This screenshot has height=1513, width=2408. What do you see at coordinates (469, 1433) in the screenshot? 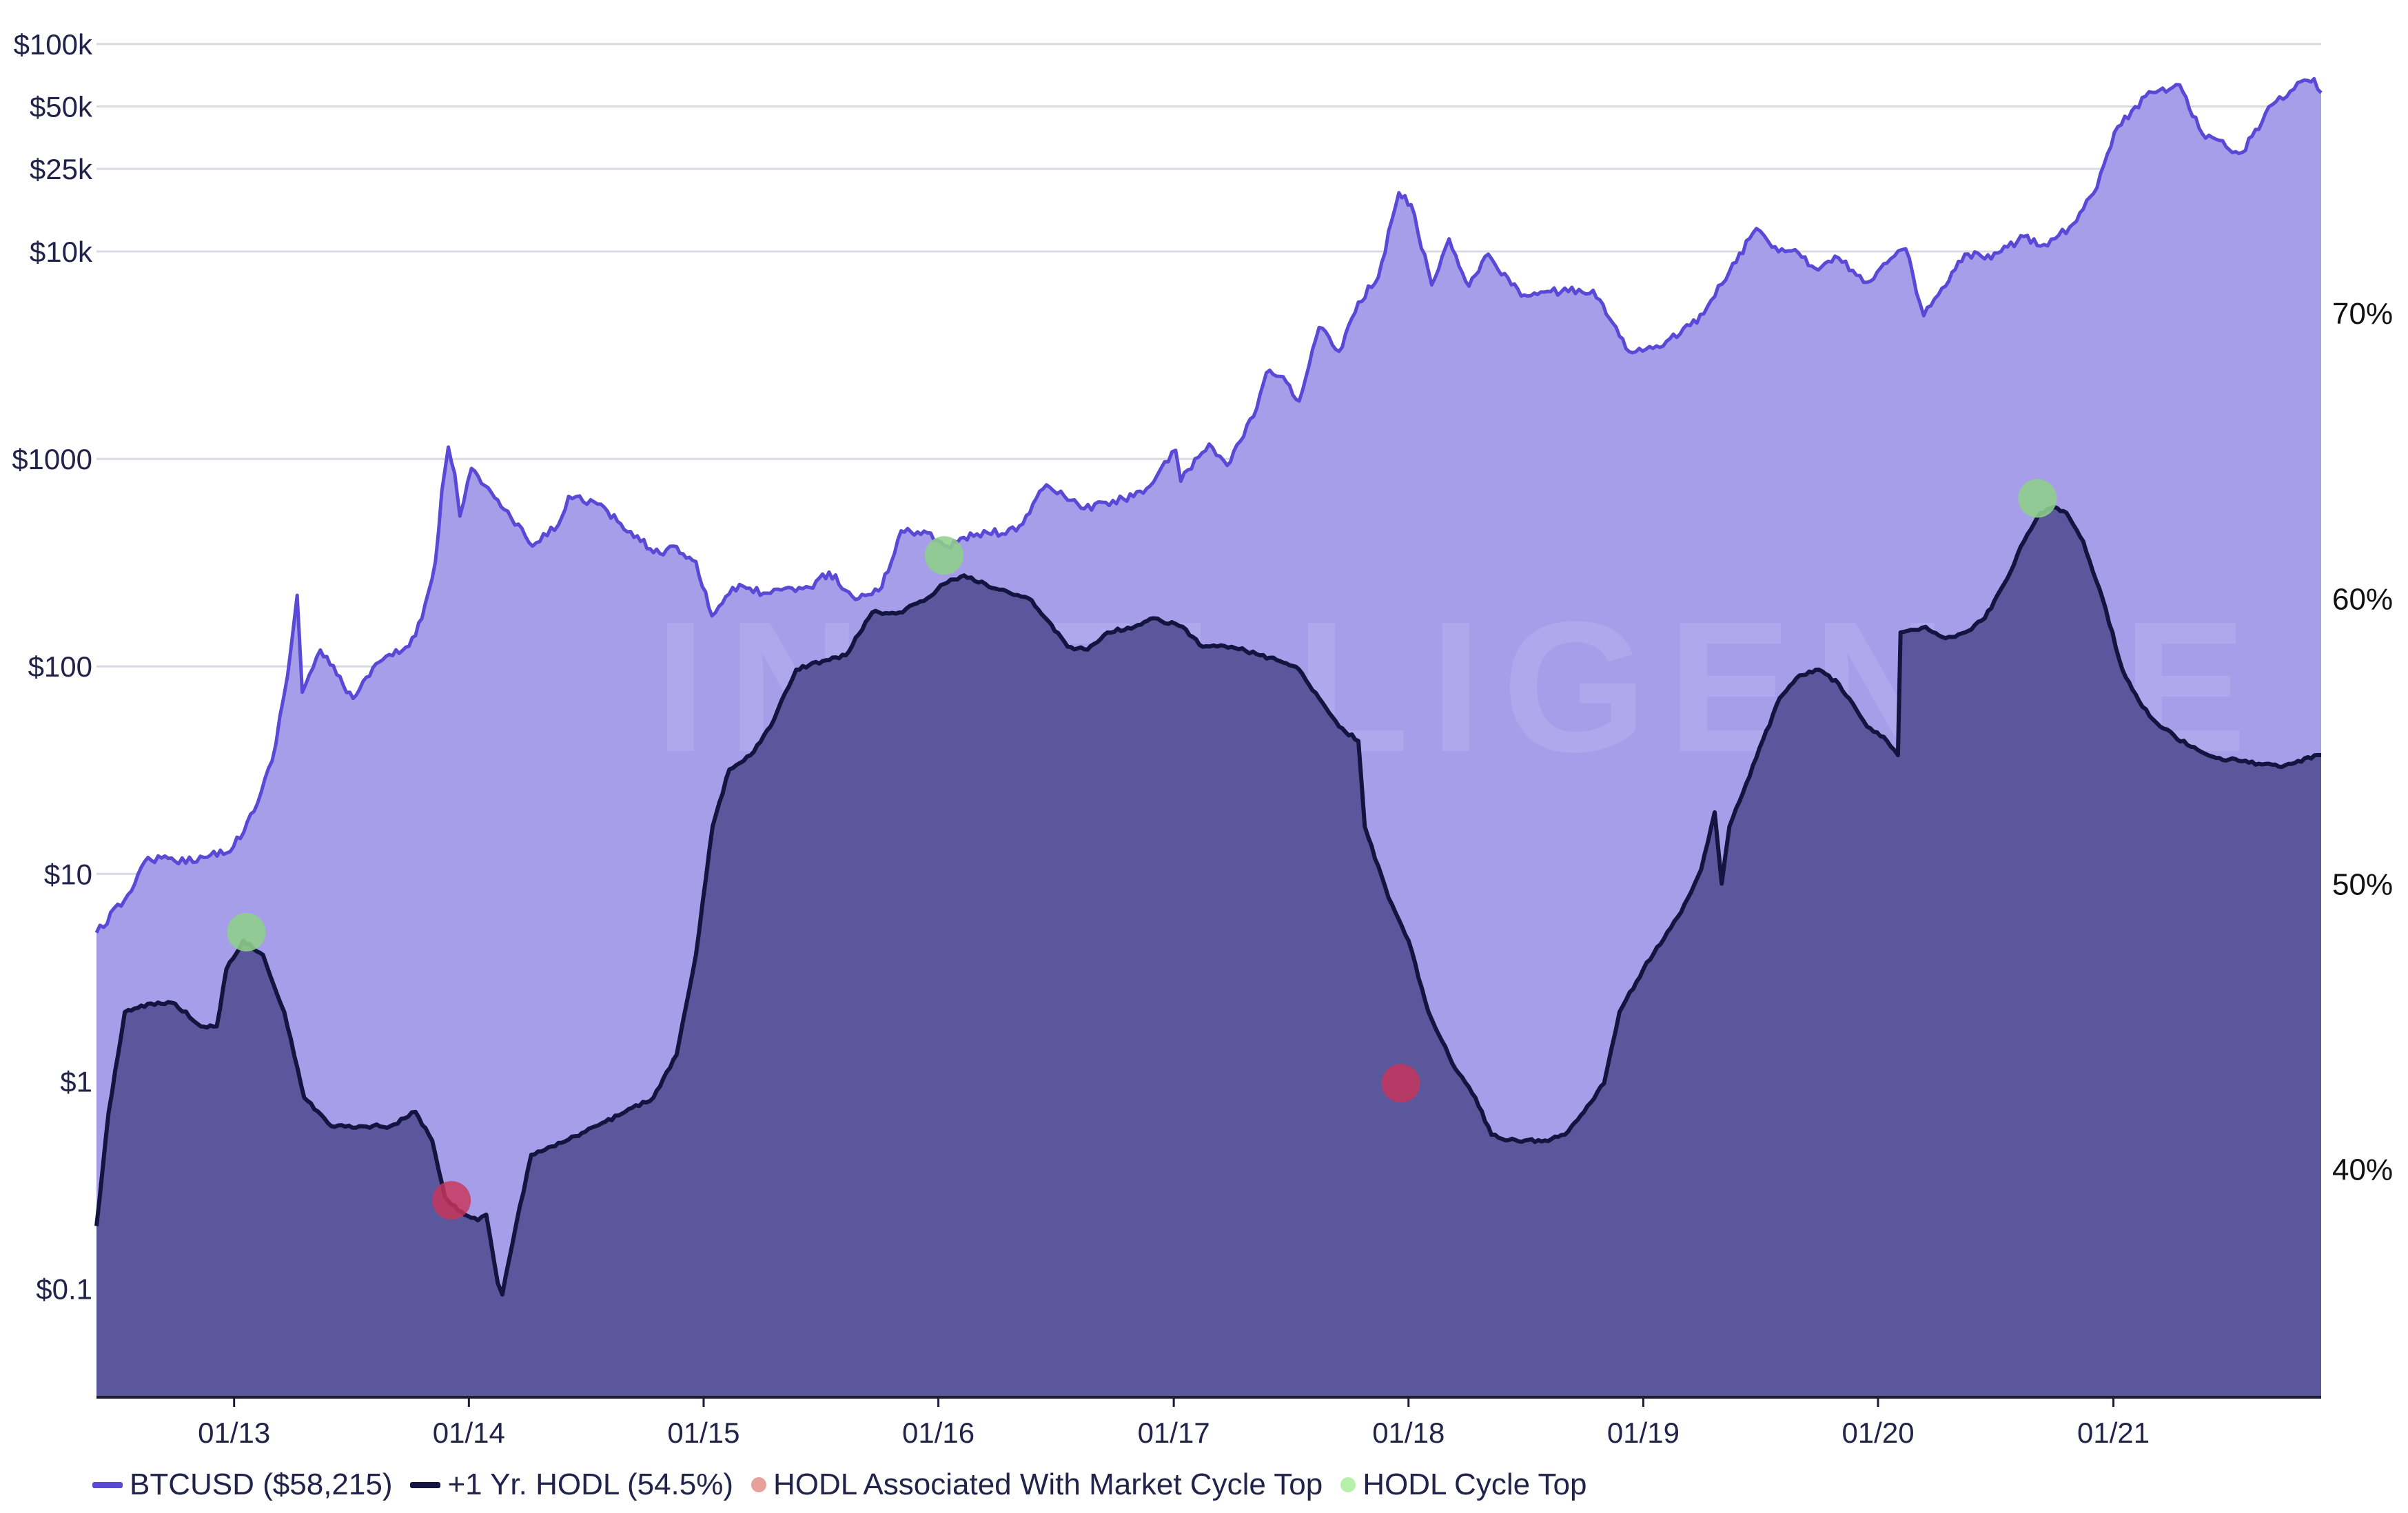
I see `x-tick-label: 01/14` at bounding box center [469, 1433].